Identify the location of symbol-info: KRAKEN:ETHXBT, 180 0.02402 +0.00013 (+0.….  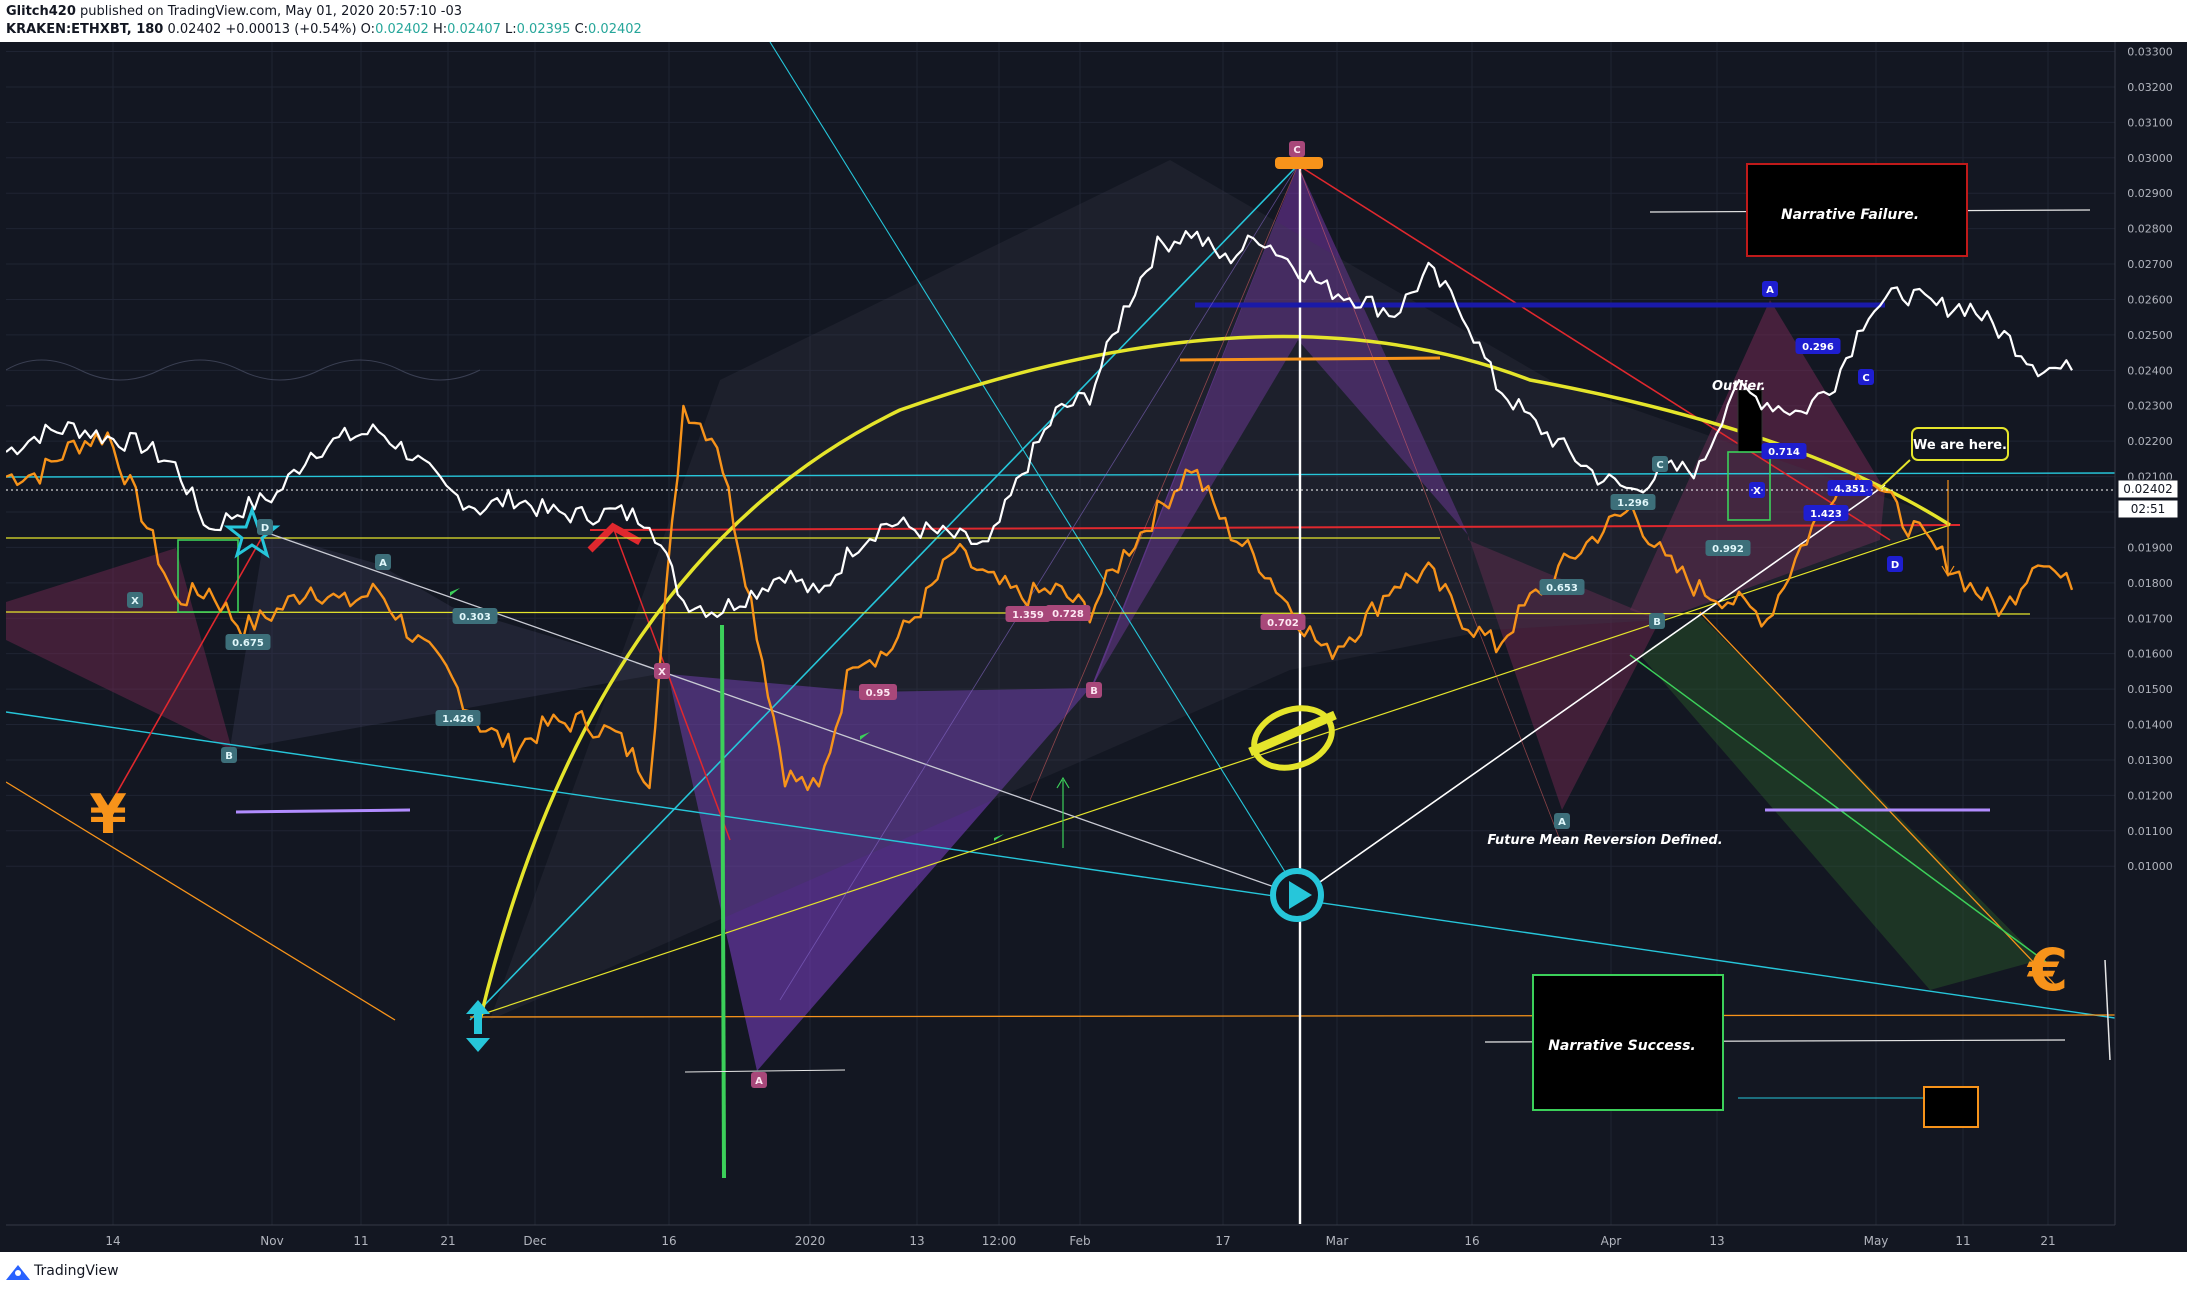
(324, 29).